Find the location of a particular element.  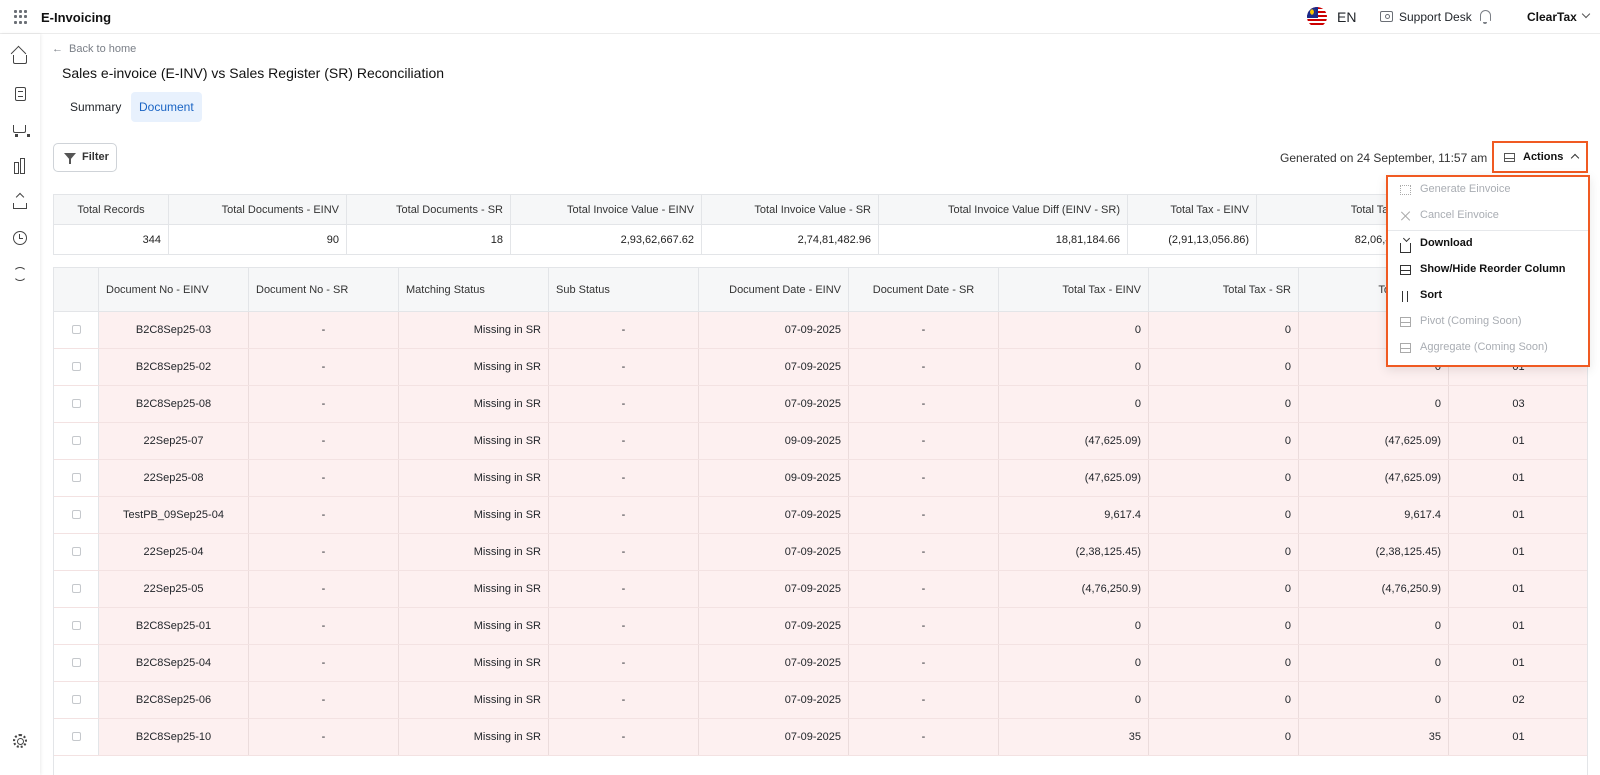

column-header: Document No - EINV is located at coordinates (174, 289).